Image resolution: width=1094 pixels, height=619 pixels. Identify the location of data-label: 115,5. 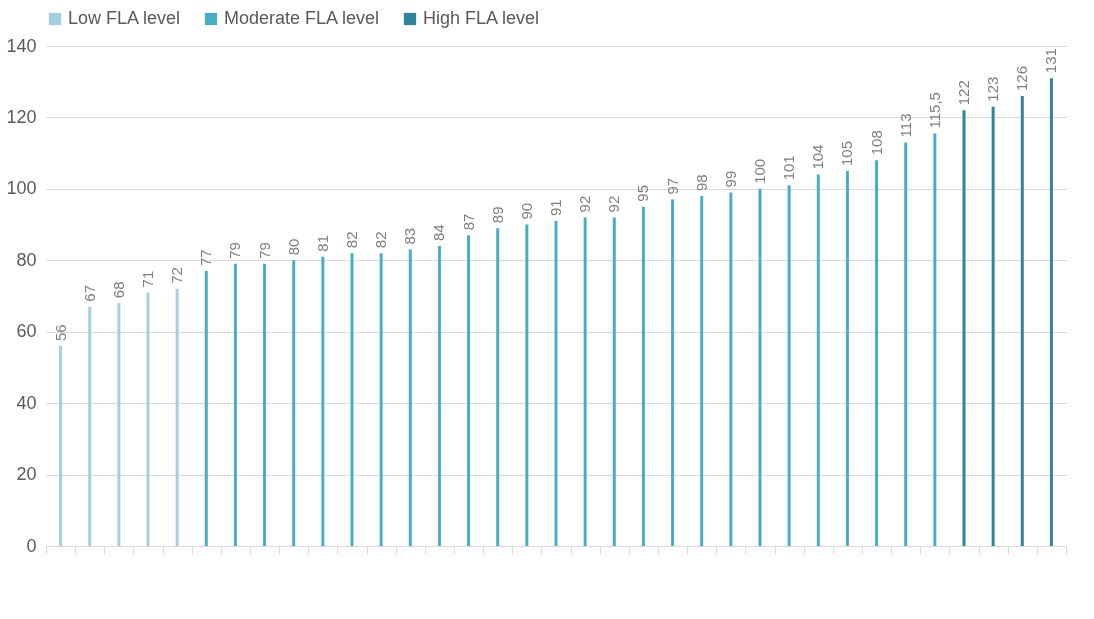
(934, 110).